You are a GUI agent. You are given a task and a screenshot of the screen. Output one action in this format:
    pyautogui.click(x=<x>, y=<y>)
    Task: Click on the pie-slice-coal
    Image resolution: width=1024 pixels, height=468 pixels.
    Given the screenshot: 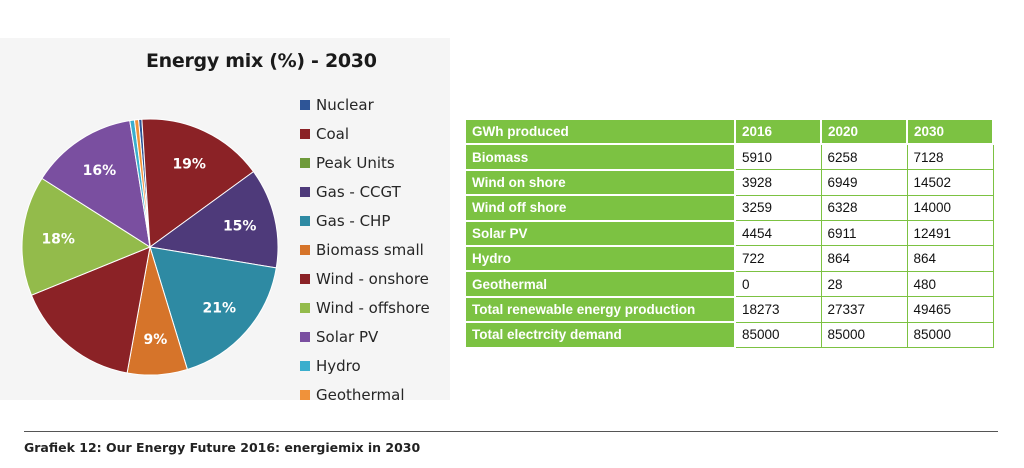 What is the action you would take?
    pyautogui.click(x=198, y=183)
    